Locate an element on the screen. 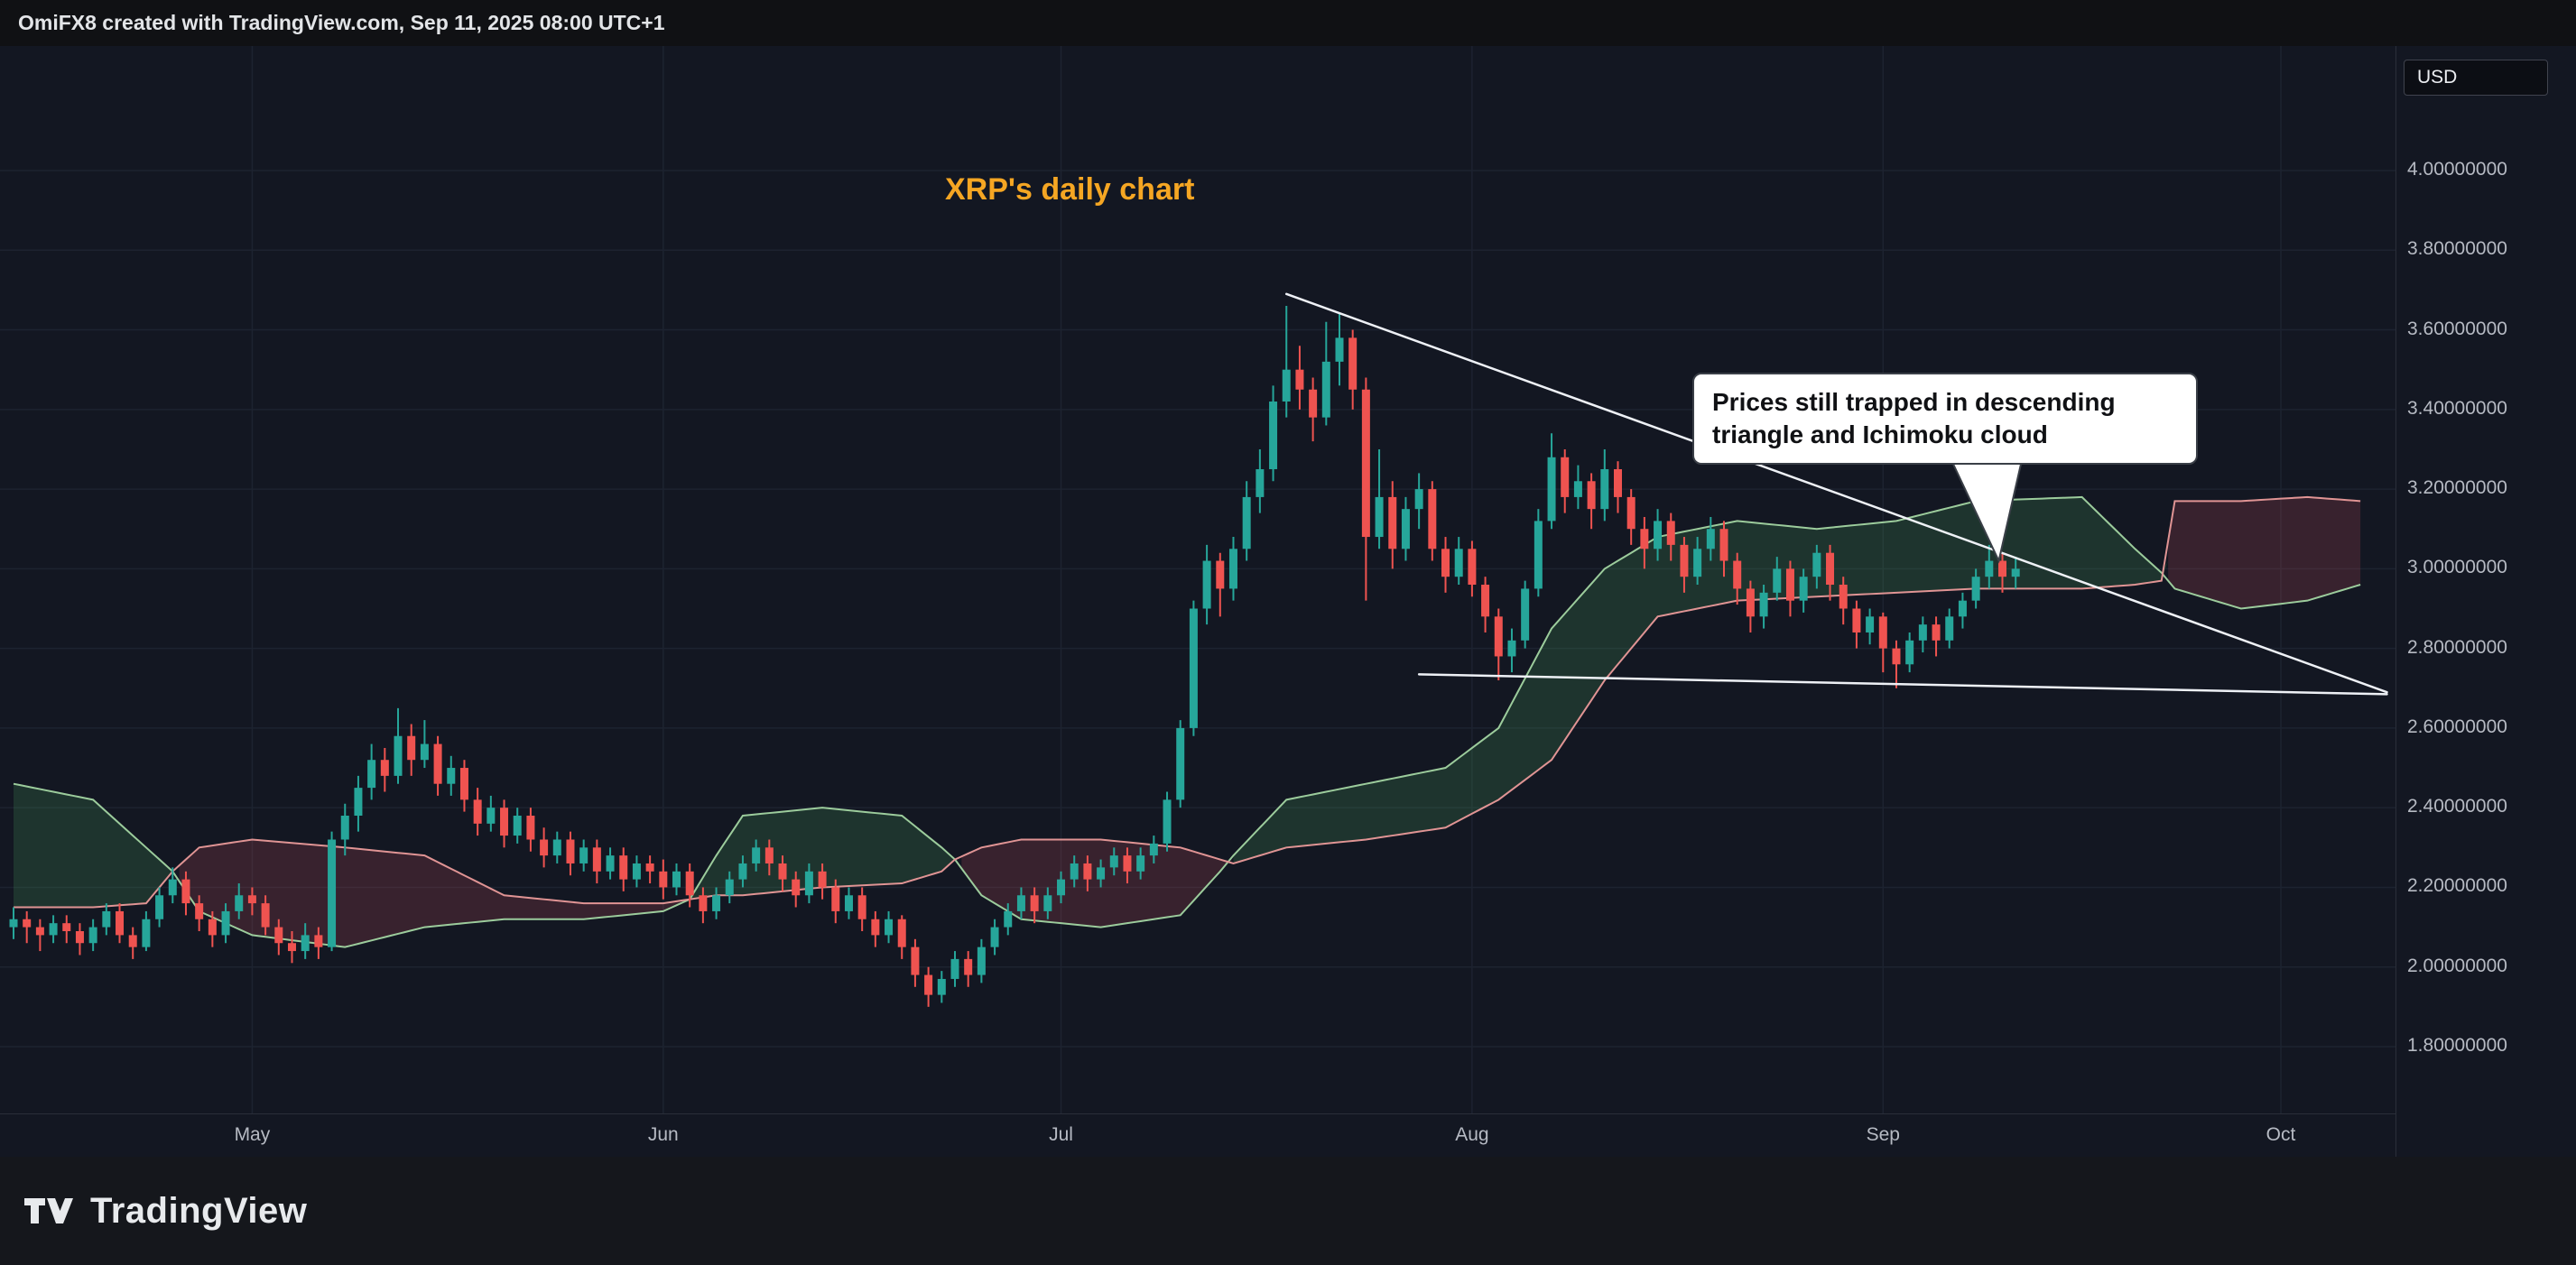 This screenshot has height=1265, width=2576. price-axis-label: 2.40000000 is located at coordinates (2457, 806).